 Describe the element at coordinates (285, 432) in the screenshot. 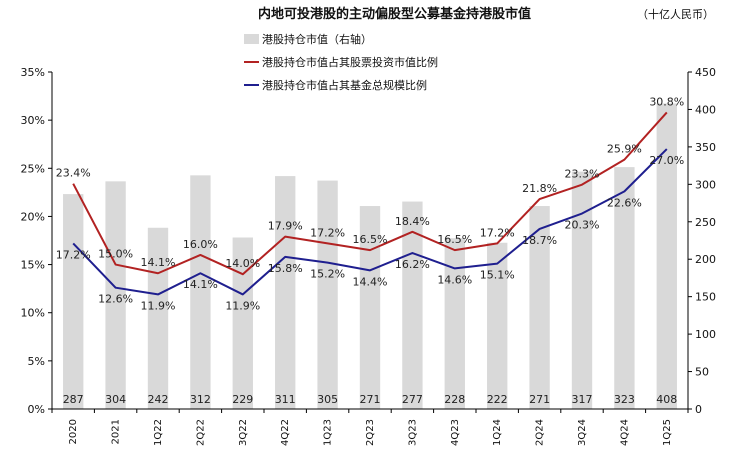

I see `x-tick-label: 4Q22` at that location.